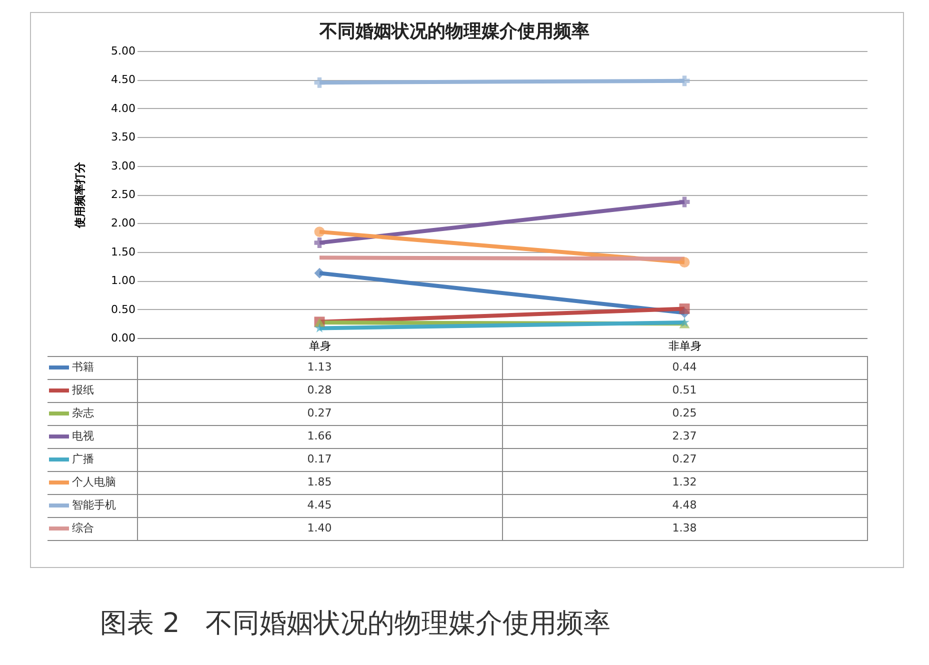 The width and height of the screenshot is (929, 665). I want to click on data-label: 0.25, so click(684, 413).